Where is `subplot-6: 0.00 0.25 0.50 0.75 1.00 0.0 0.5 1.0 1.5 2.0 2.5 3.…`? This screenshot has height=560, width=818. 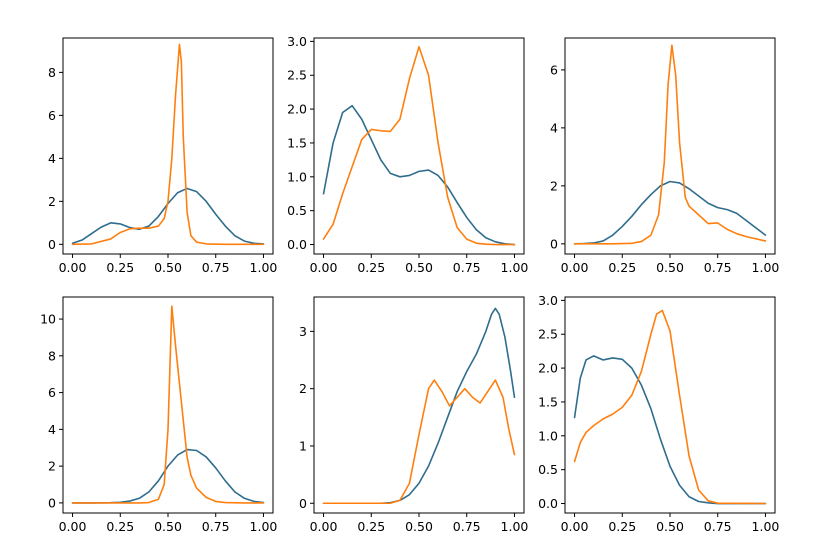
subplot-6: 0.00 0.25 0.50 0.75 1.00 0.0 0.5 1.0 1.5 2.0 2.5 3.… is located at coordinates (658, 413).